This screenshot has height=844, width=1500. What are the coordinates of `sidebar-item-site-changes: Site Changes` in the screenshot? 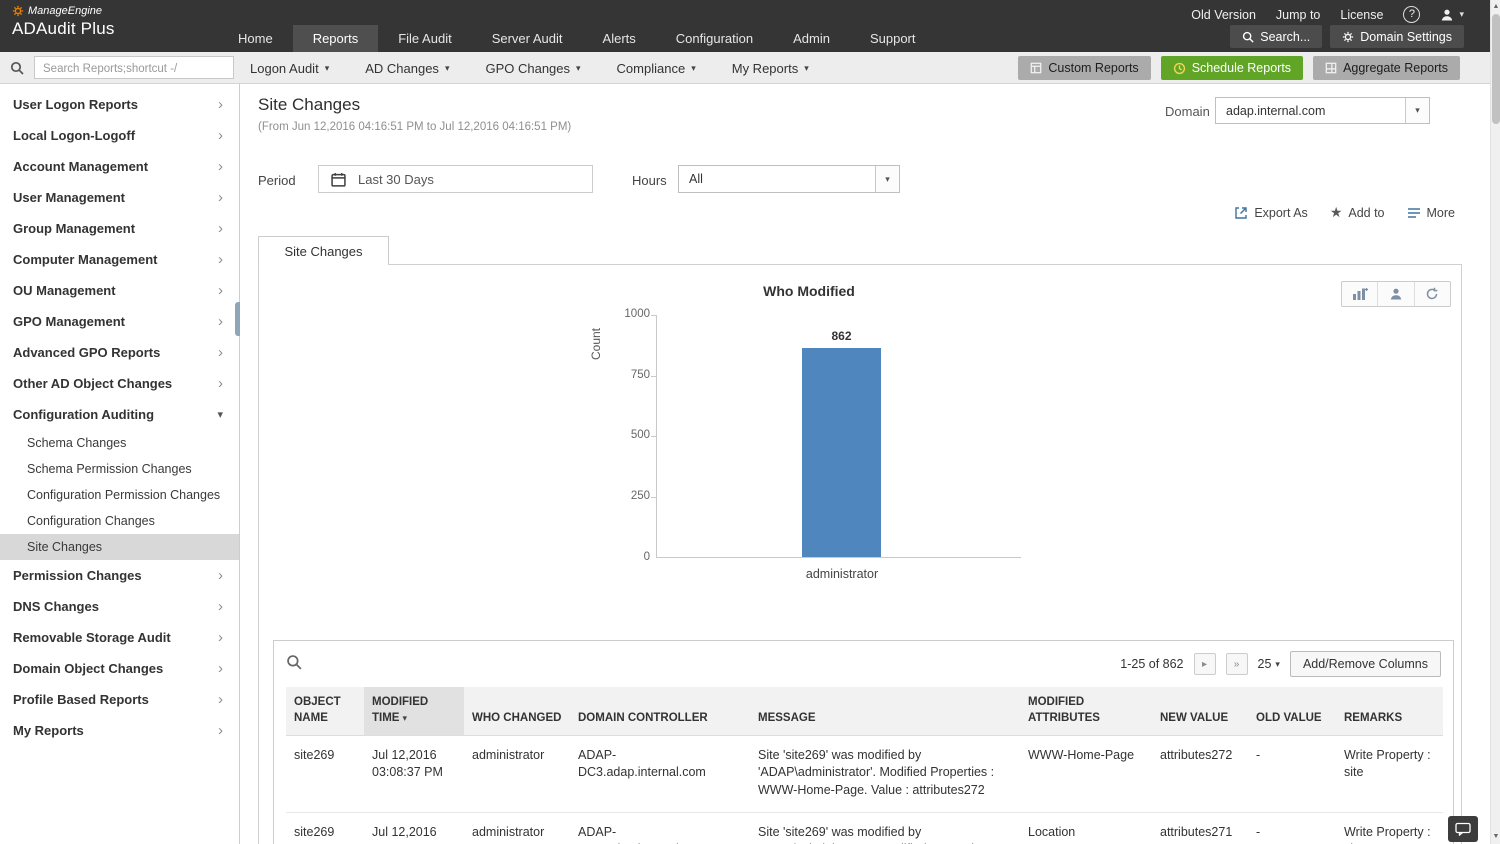 It's located at (119, 547).